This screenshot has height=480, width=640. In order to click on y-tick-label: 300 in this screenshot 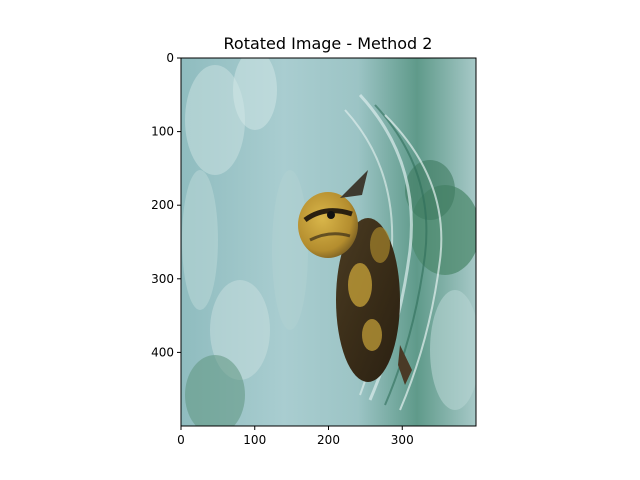, I will do `click(162, 279)`.